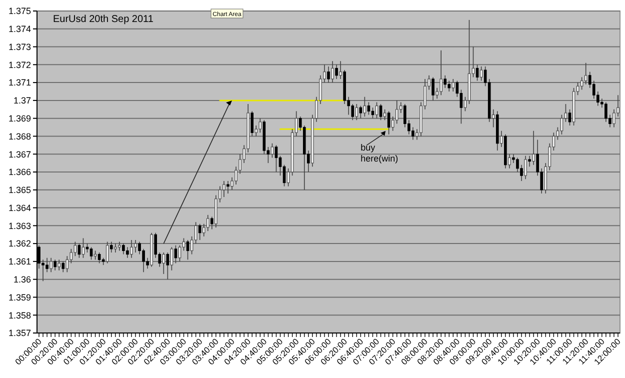 This screenshot has width=625, height=378. What do you see at coordinates (19, 315) in the screenshot?
I see `y-tick-label: 1.358` at bounding box center [19, 315].